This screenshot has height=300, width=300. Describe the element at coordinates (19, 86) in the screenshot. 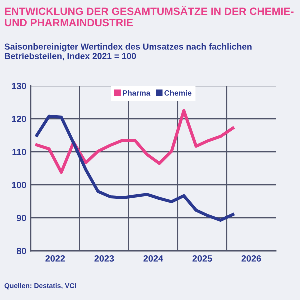

I see `y-tick-label: 130` at that location.